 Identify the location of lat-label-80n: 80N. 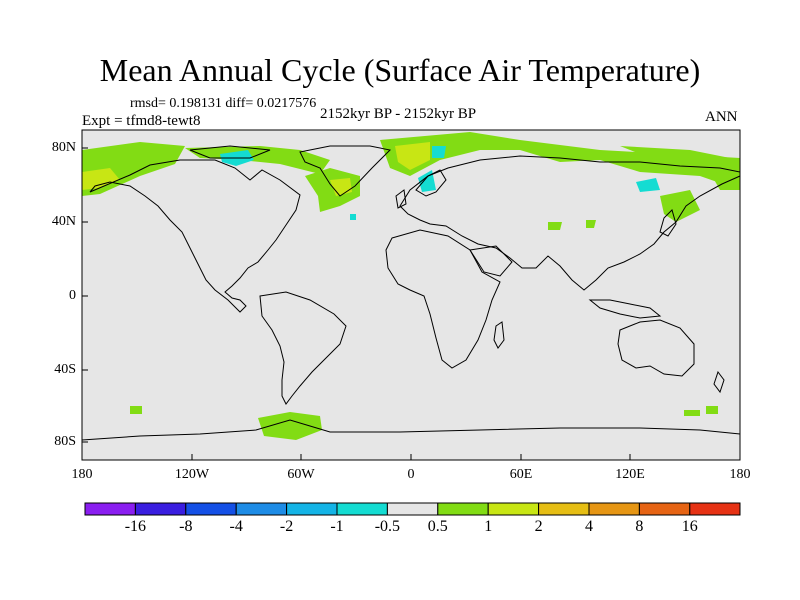
(63, 147).